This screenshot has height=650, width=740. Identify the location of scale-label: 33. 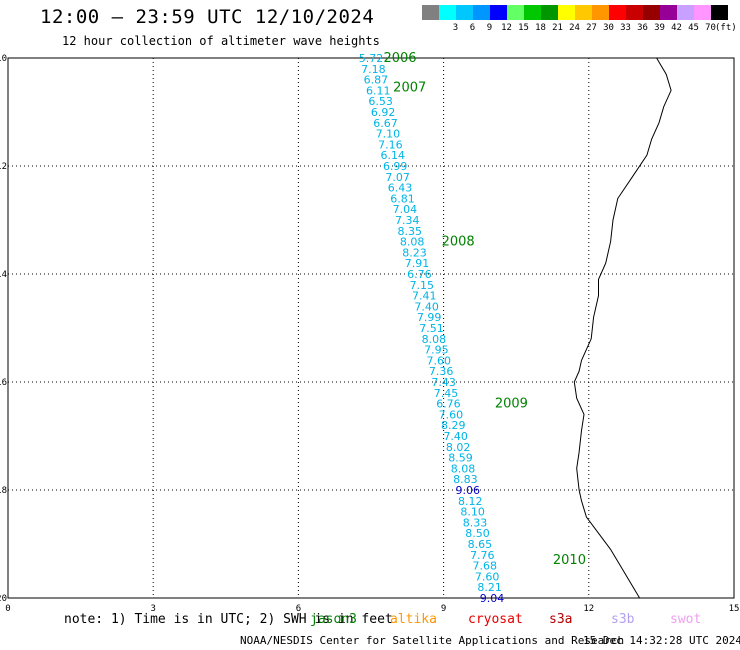
(625, 28).